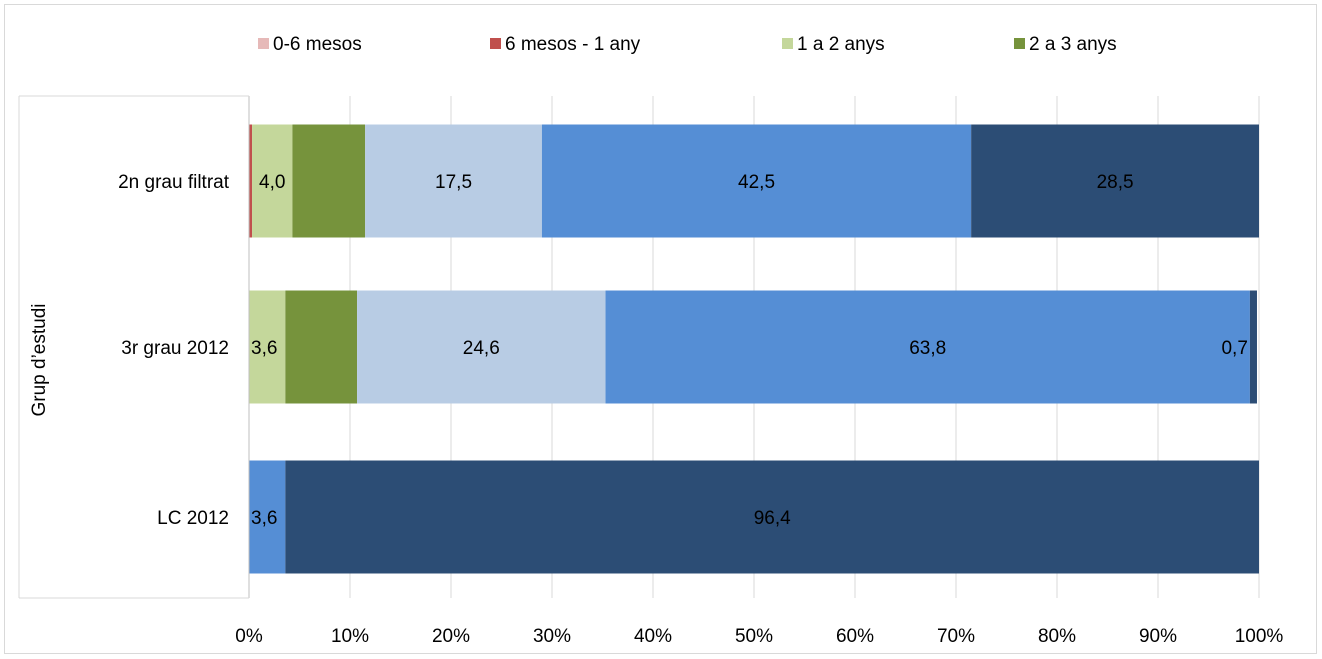 Image resolution: width=1322 pixels, height=659 pixels. Describe the element at coordinates (350, 636) in the screenshot. I see `x-tick-label: 10%` at that location.